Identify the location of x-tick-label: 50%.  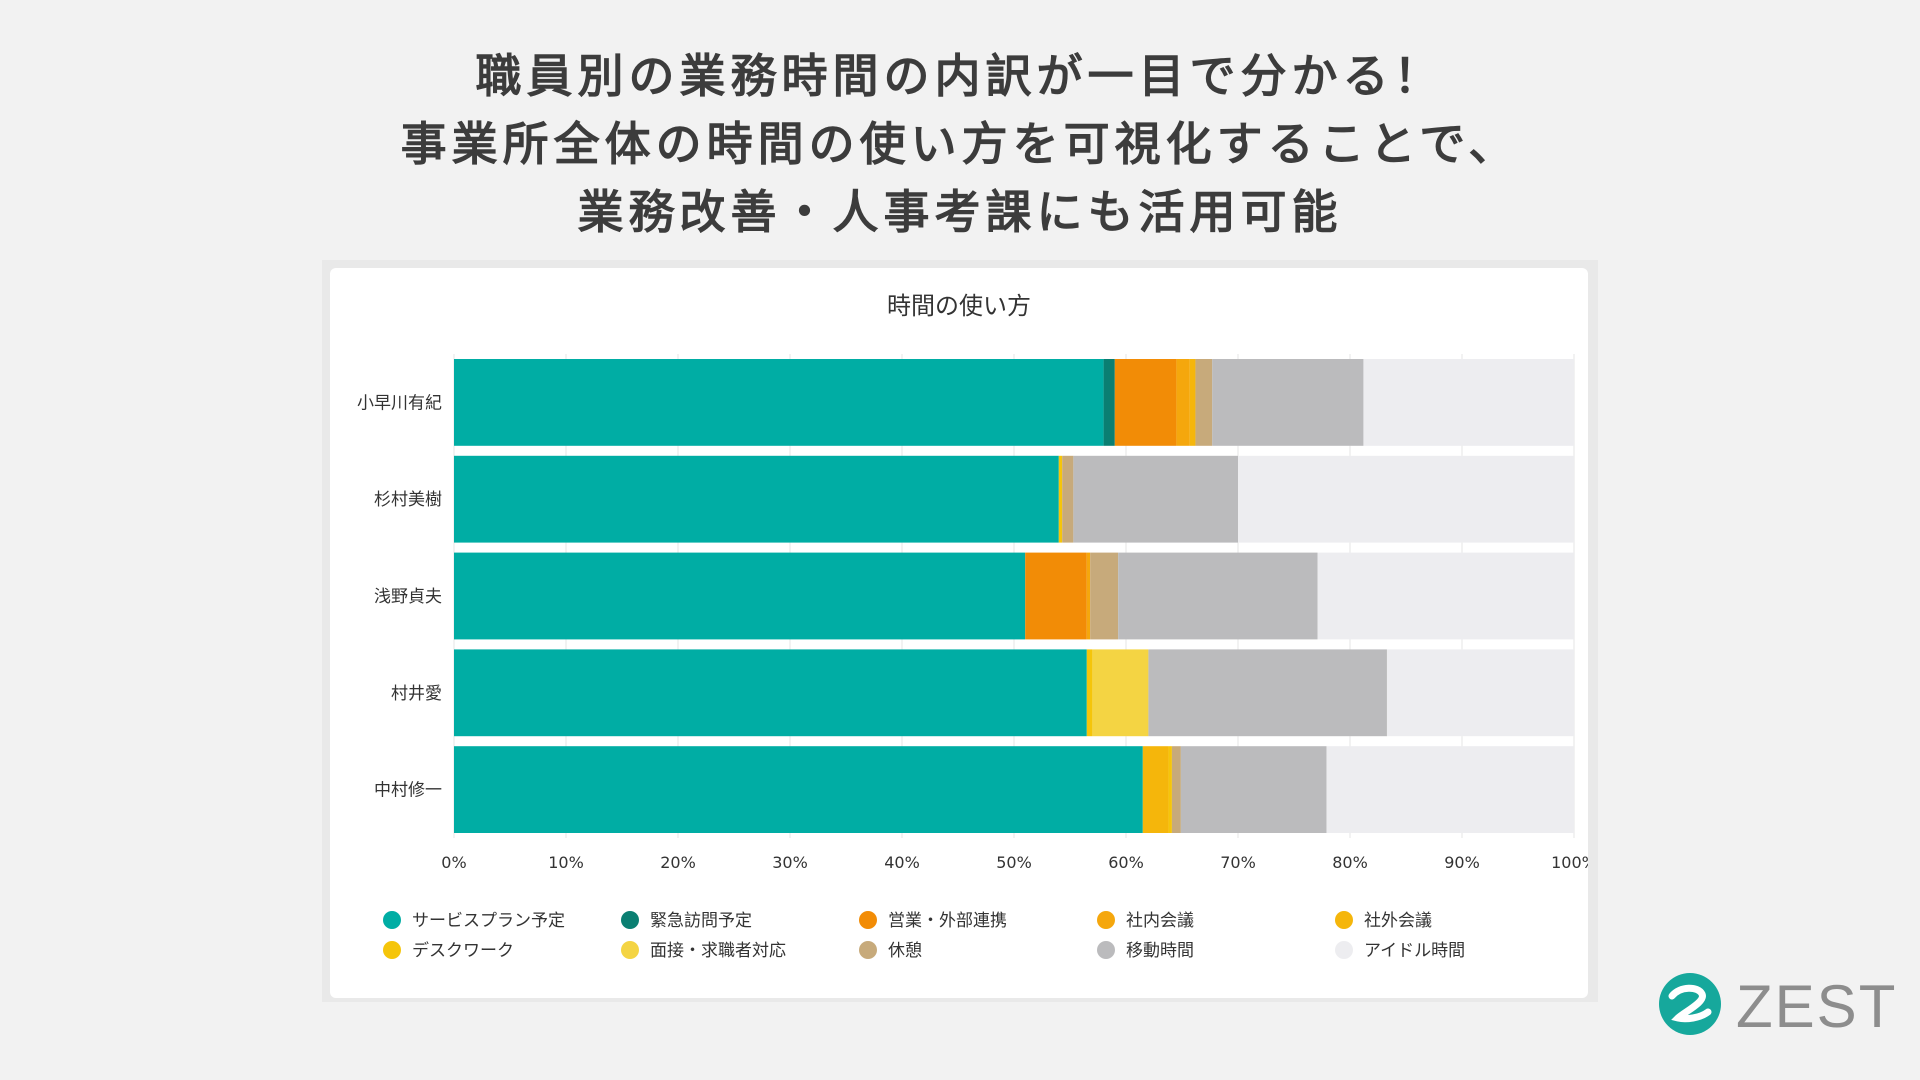
(1014, 862).